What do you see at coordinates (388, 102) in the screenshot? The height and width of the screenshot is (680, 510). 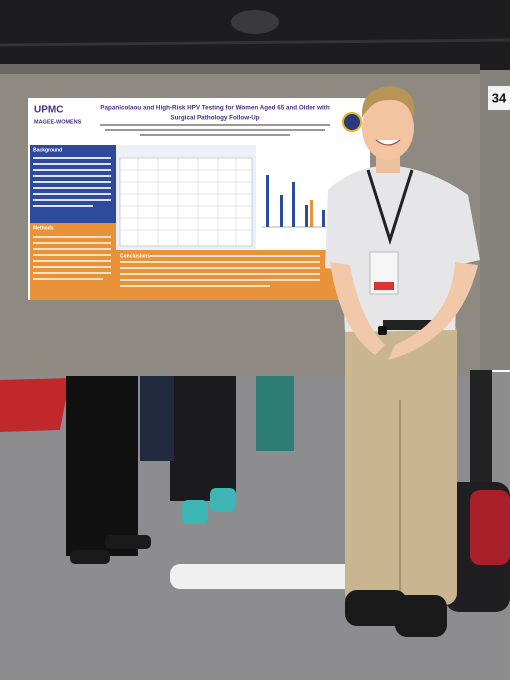 I see `man-hair` at bounding box center [388, 102].